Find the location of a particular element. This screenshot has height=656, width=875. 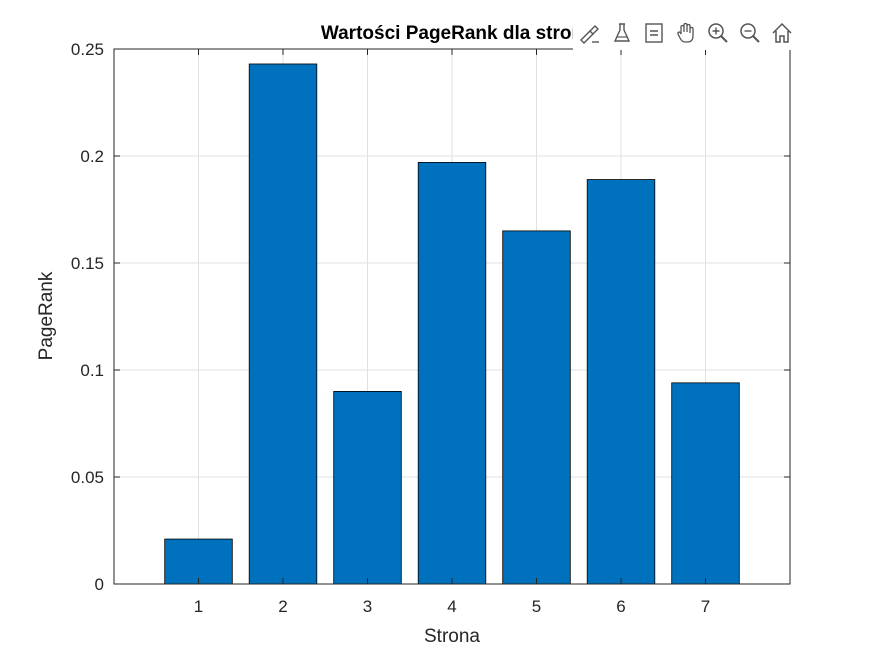

y-tick-label: 0 is located at coordinates (99, 584).